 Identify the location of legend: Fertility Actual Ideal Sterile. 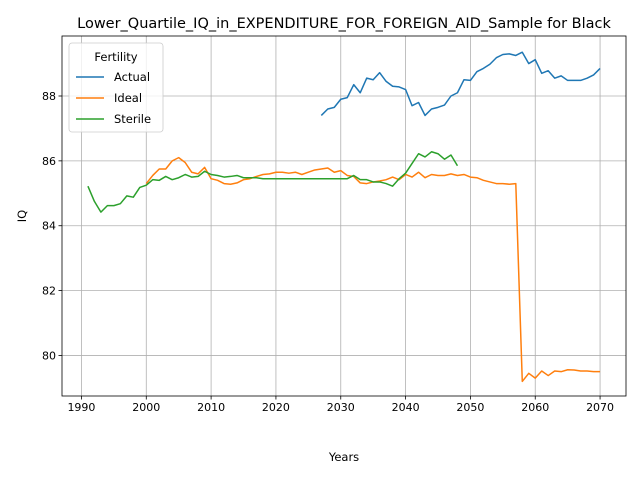
(116, 87).